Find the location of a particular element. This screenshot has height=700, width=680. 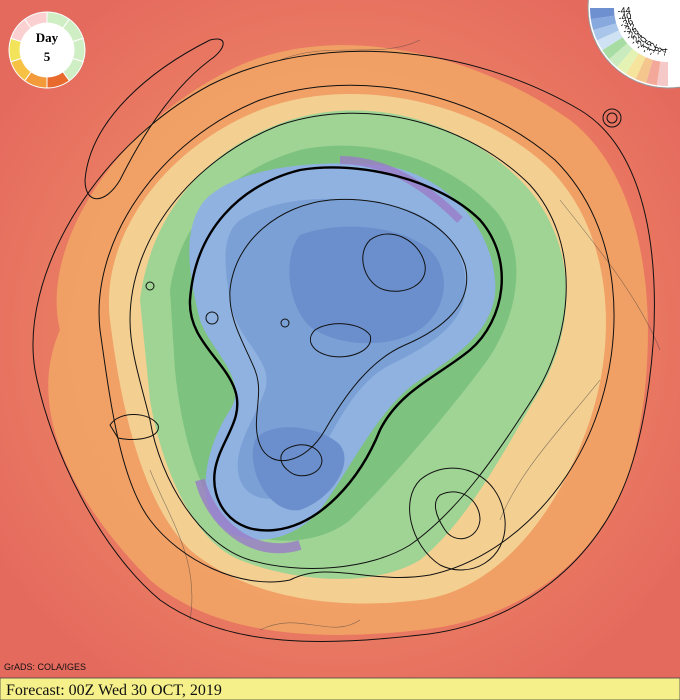

day-number: 5 is located at coordinates (47, 56).